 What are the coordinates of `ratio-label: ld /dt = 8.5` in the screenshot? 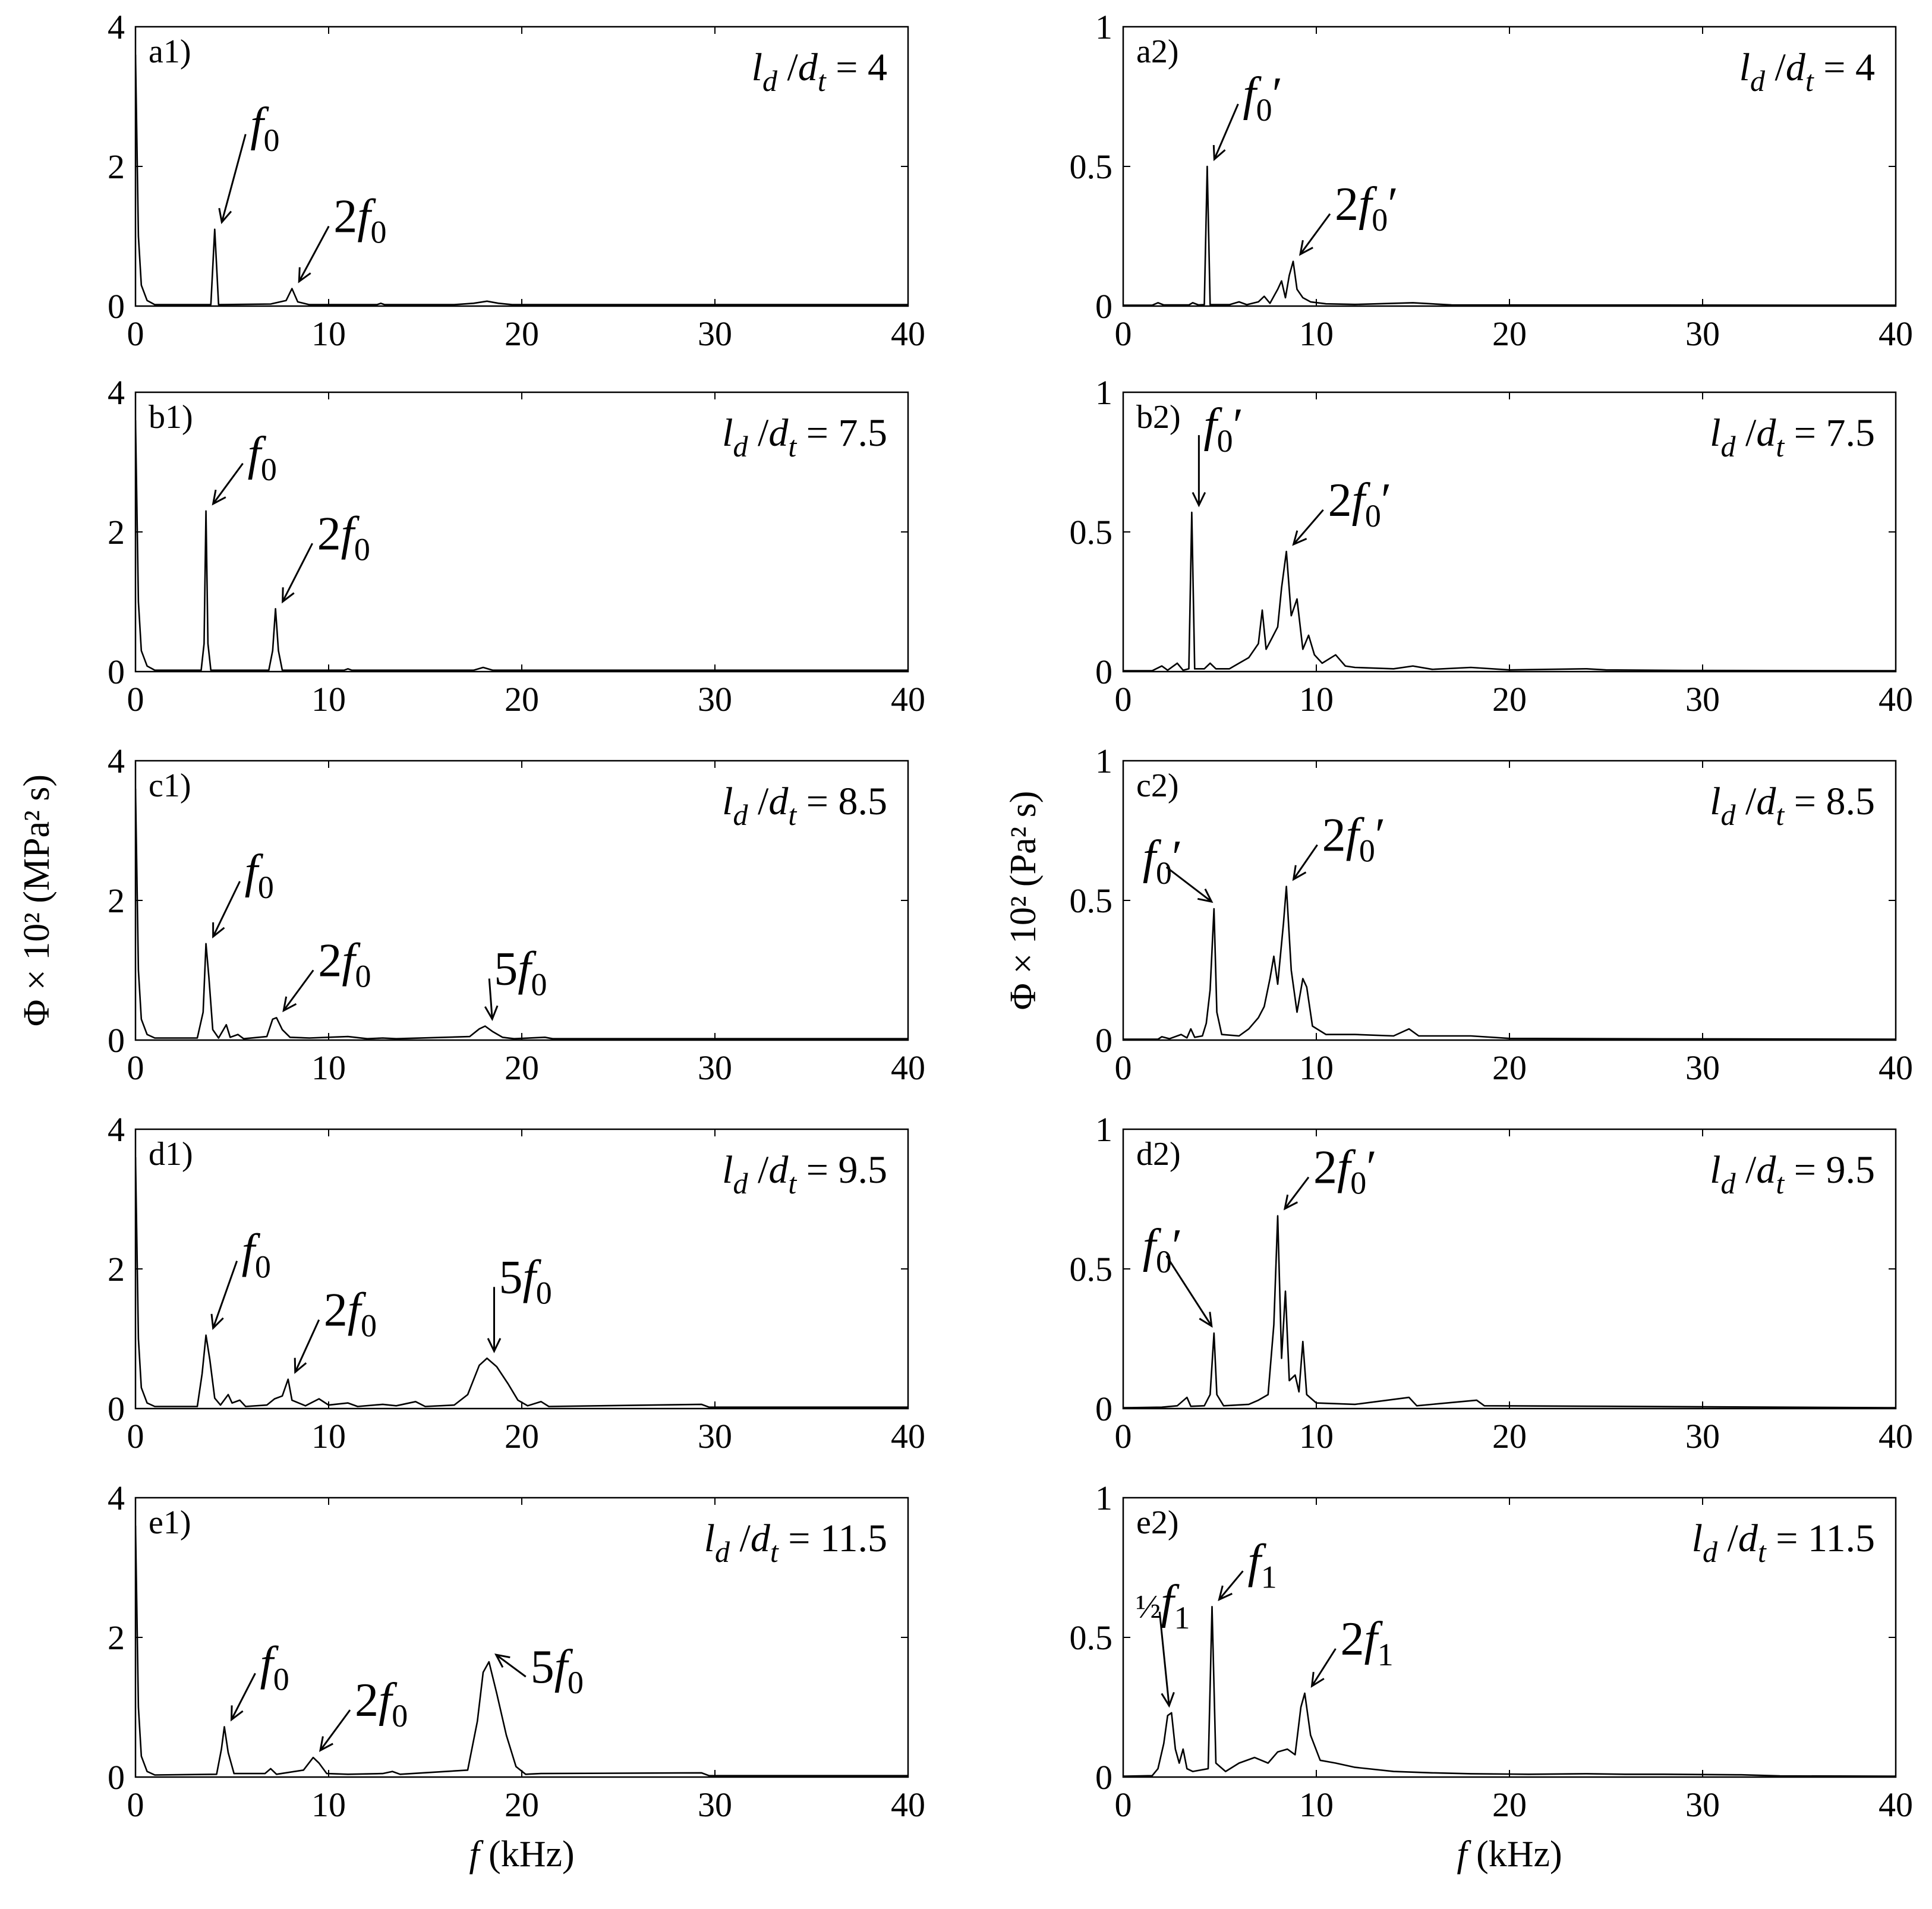 It's located at (804, 805).